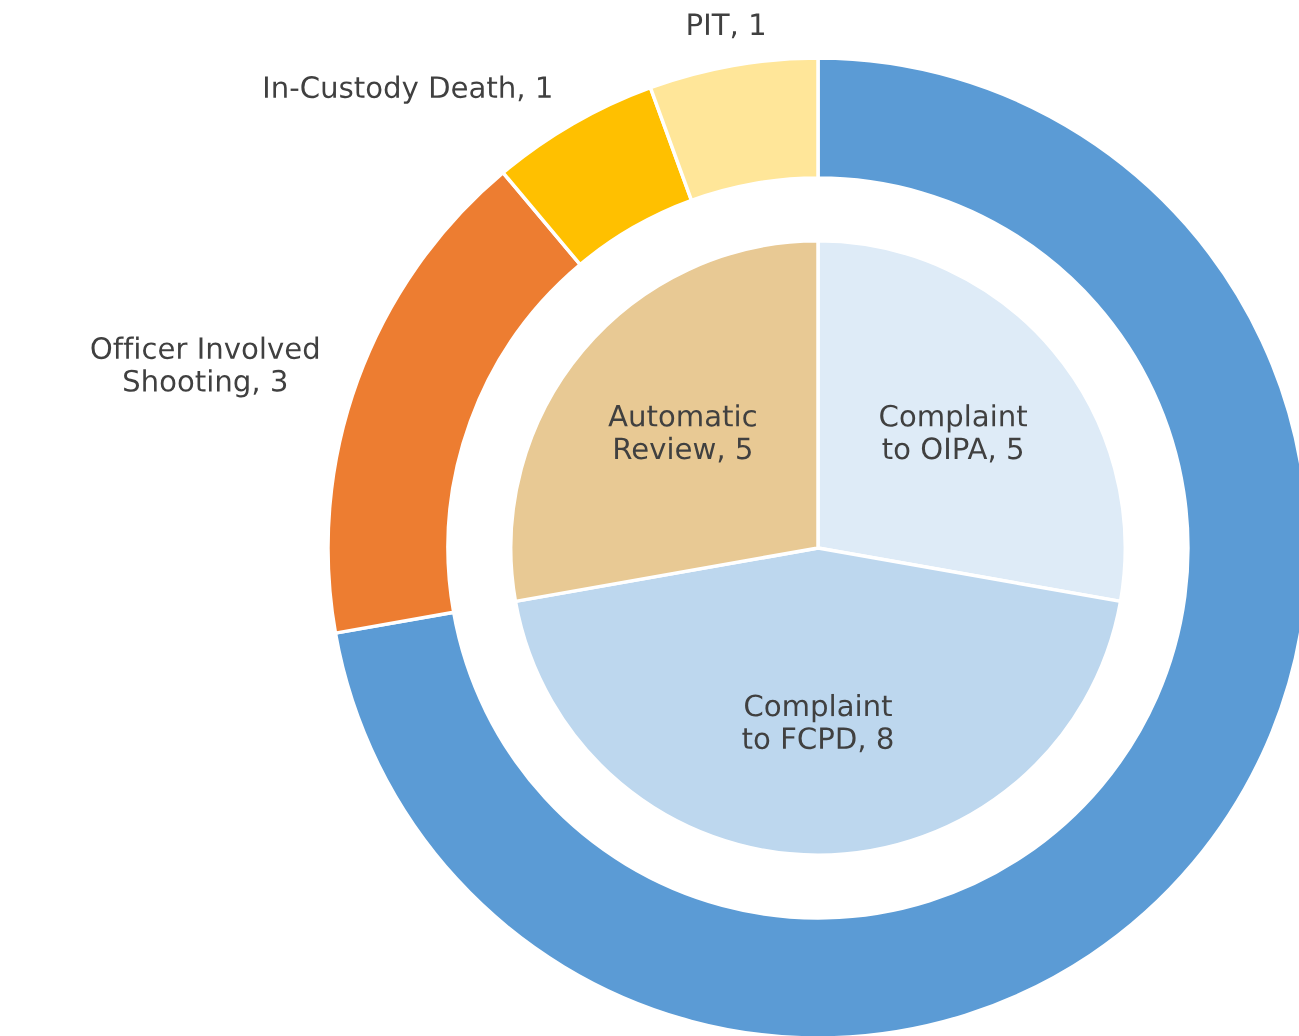  I want to click on data-label: Officer Involved Shooting, 3, so click(205, 367).